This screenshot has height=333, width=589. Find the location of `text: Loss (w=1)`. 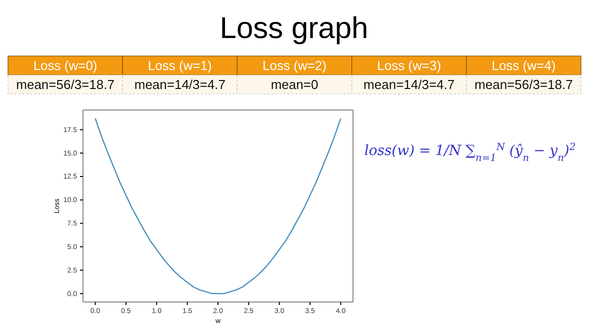

text: Loss (w=1) is located at coordinates (180, 65).